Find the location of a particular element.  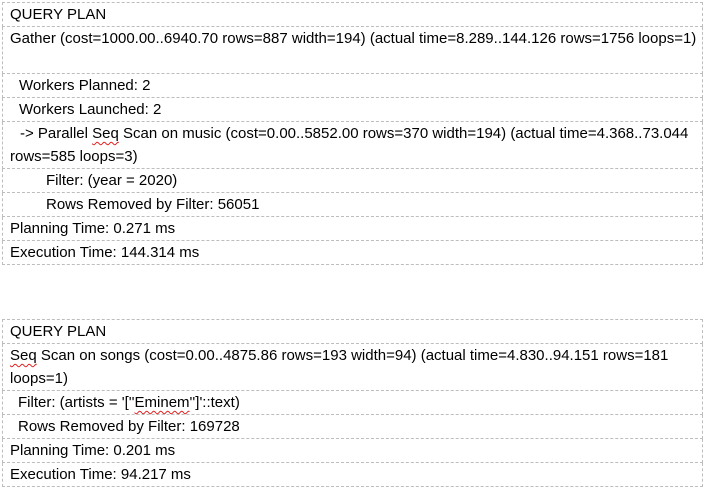

filter-row: Filter: (artists = '[''Eminem'']'::text) is located at coordinates (352, 402).